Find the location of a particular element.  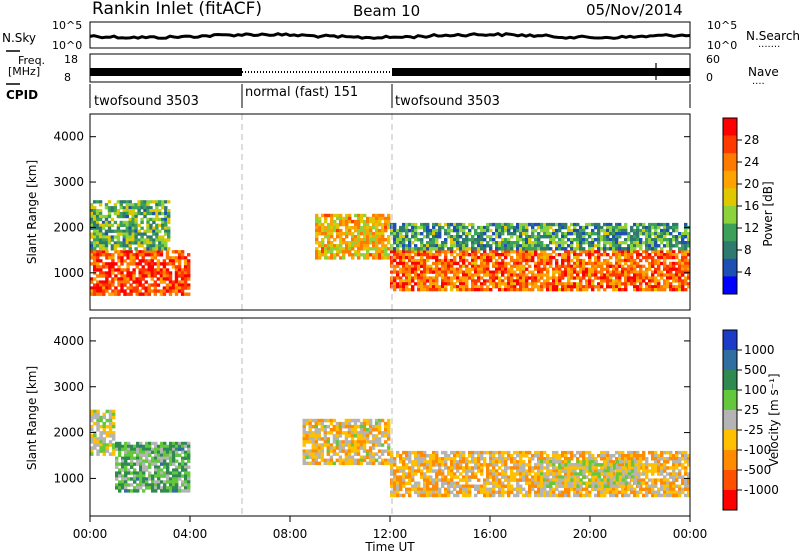

colorbar-block is located at coordinates (730, 144).